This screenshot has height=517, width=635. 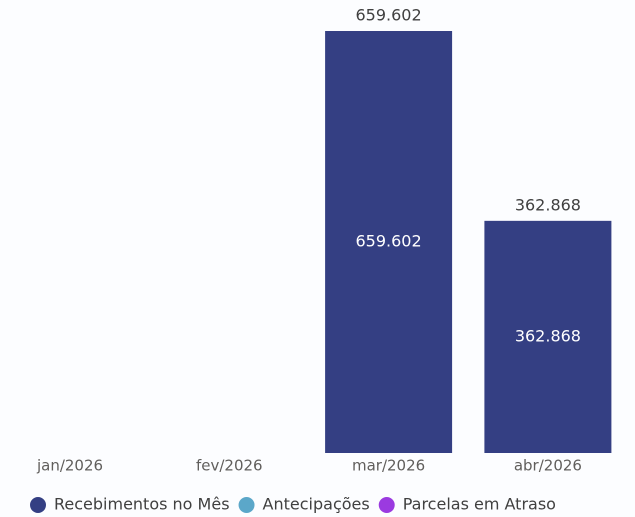 I want to click on bar, so click(x=548, y=336).